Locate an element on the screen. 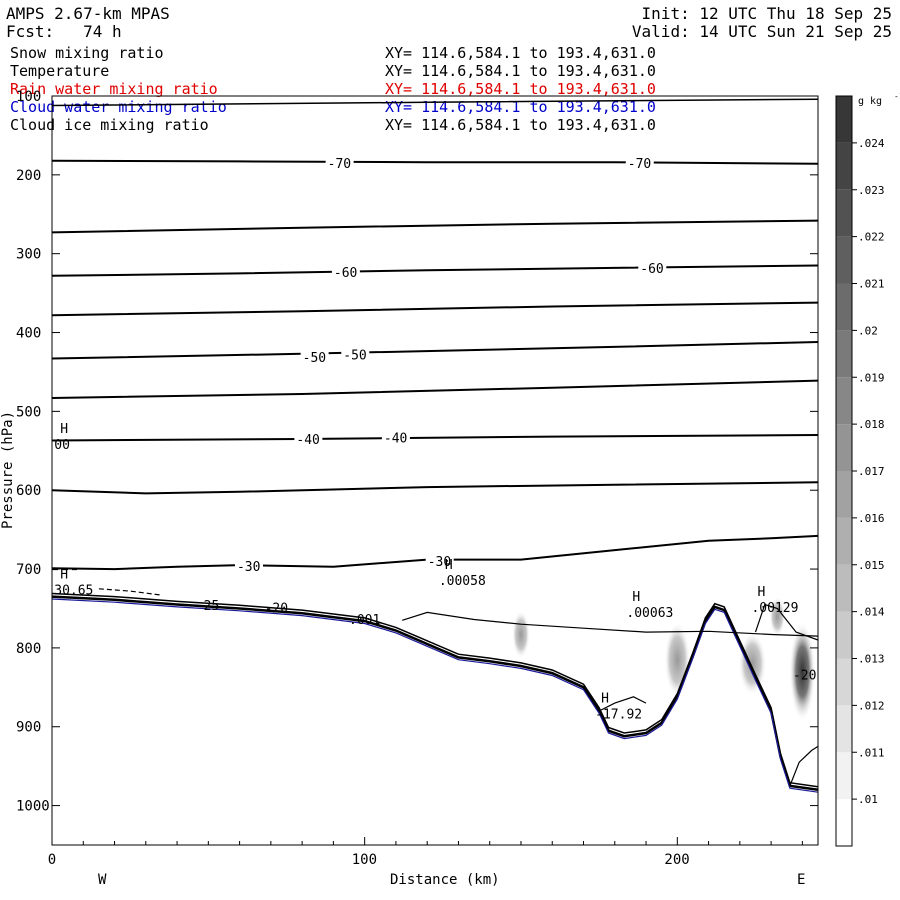 This screenshot has width=900, height=900. field-name-temperature: Temperature is located at coordinates (60, 71).